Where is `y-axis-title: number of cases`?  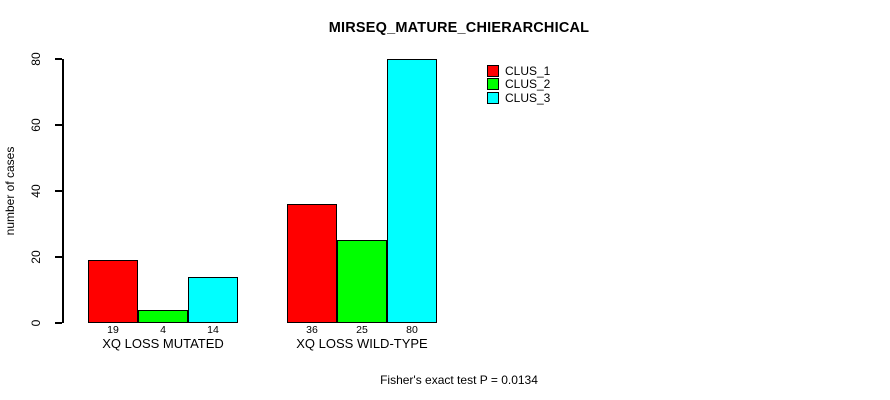 y-axis-title: number of cases is located at coordinates (10, 191).